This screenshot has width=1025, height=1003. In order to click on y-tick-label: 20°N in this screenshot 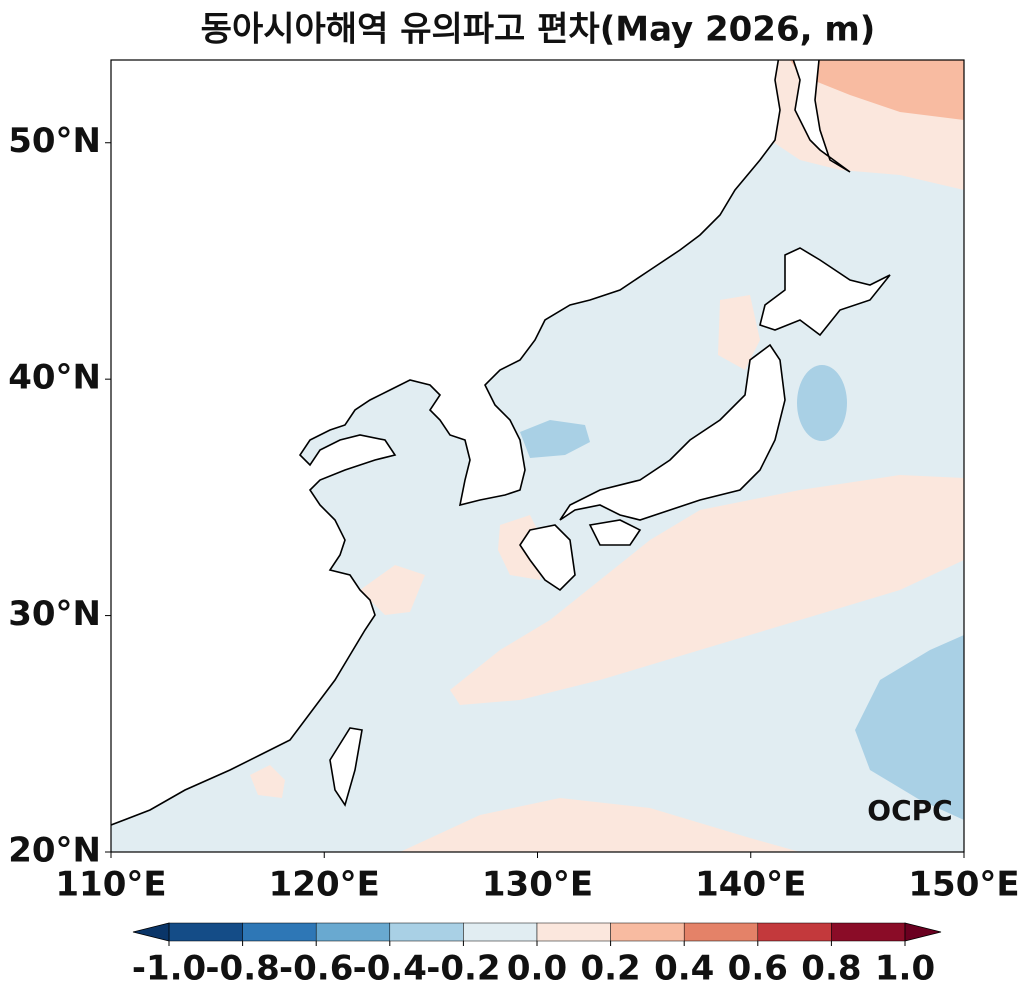, I will do `click(54, 851)`.